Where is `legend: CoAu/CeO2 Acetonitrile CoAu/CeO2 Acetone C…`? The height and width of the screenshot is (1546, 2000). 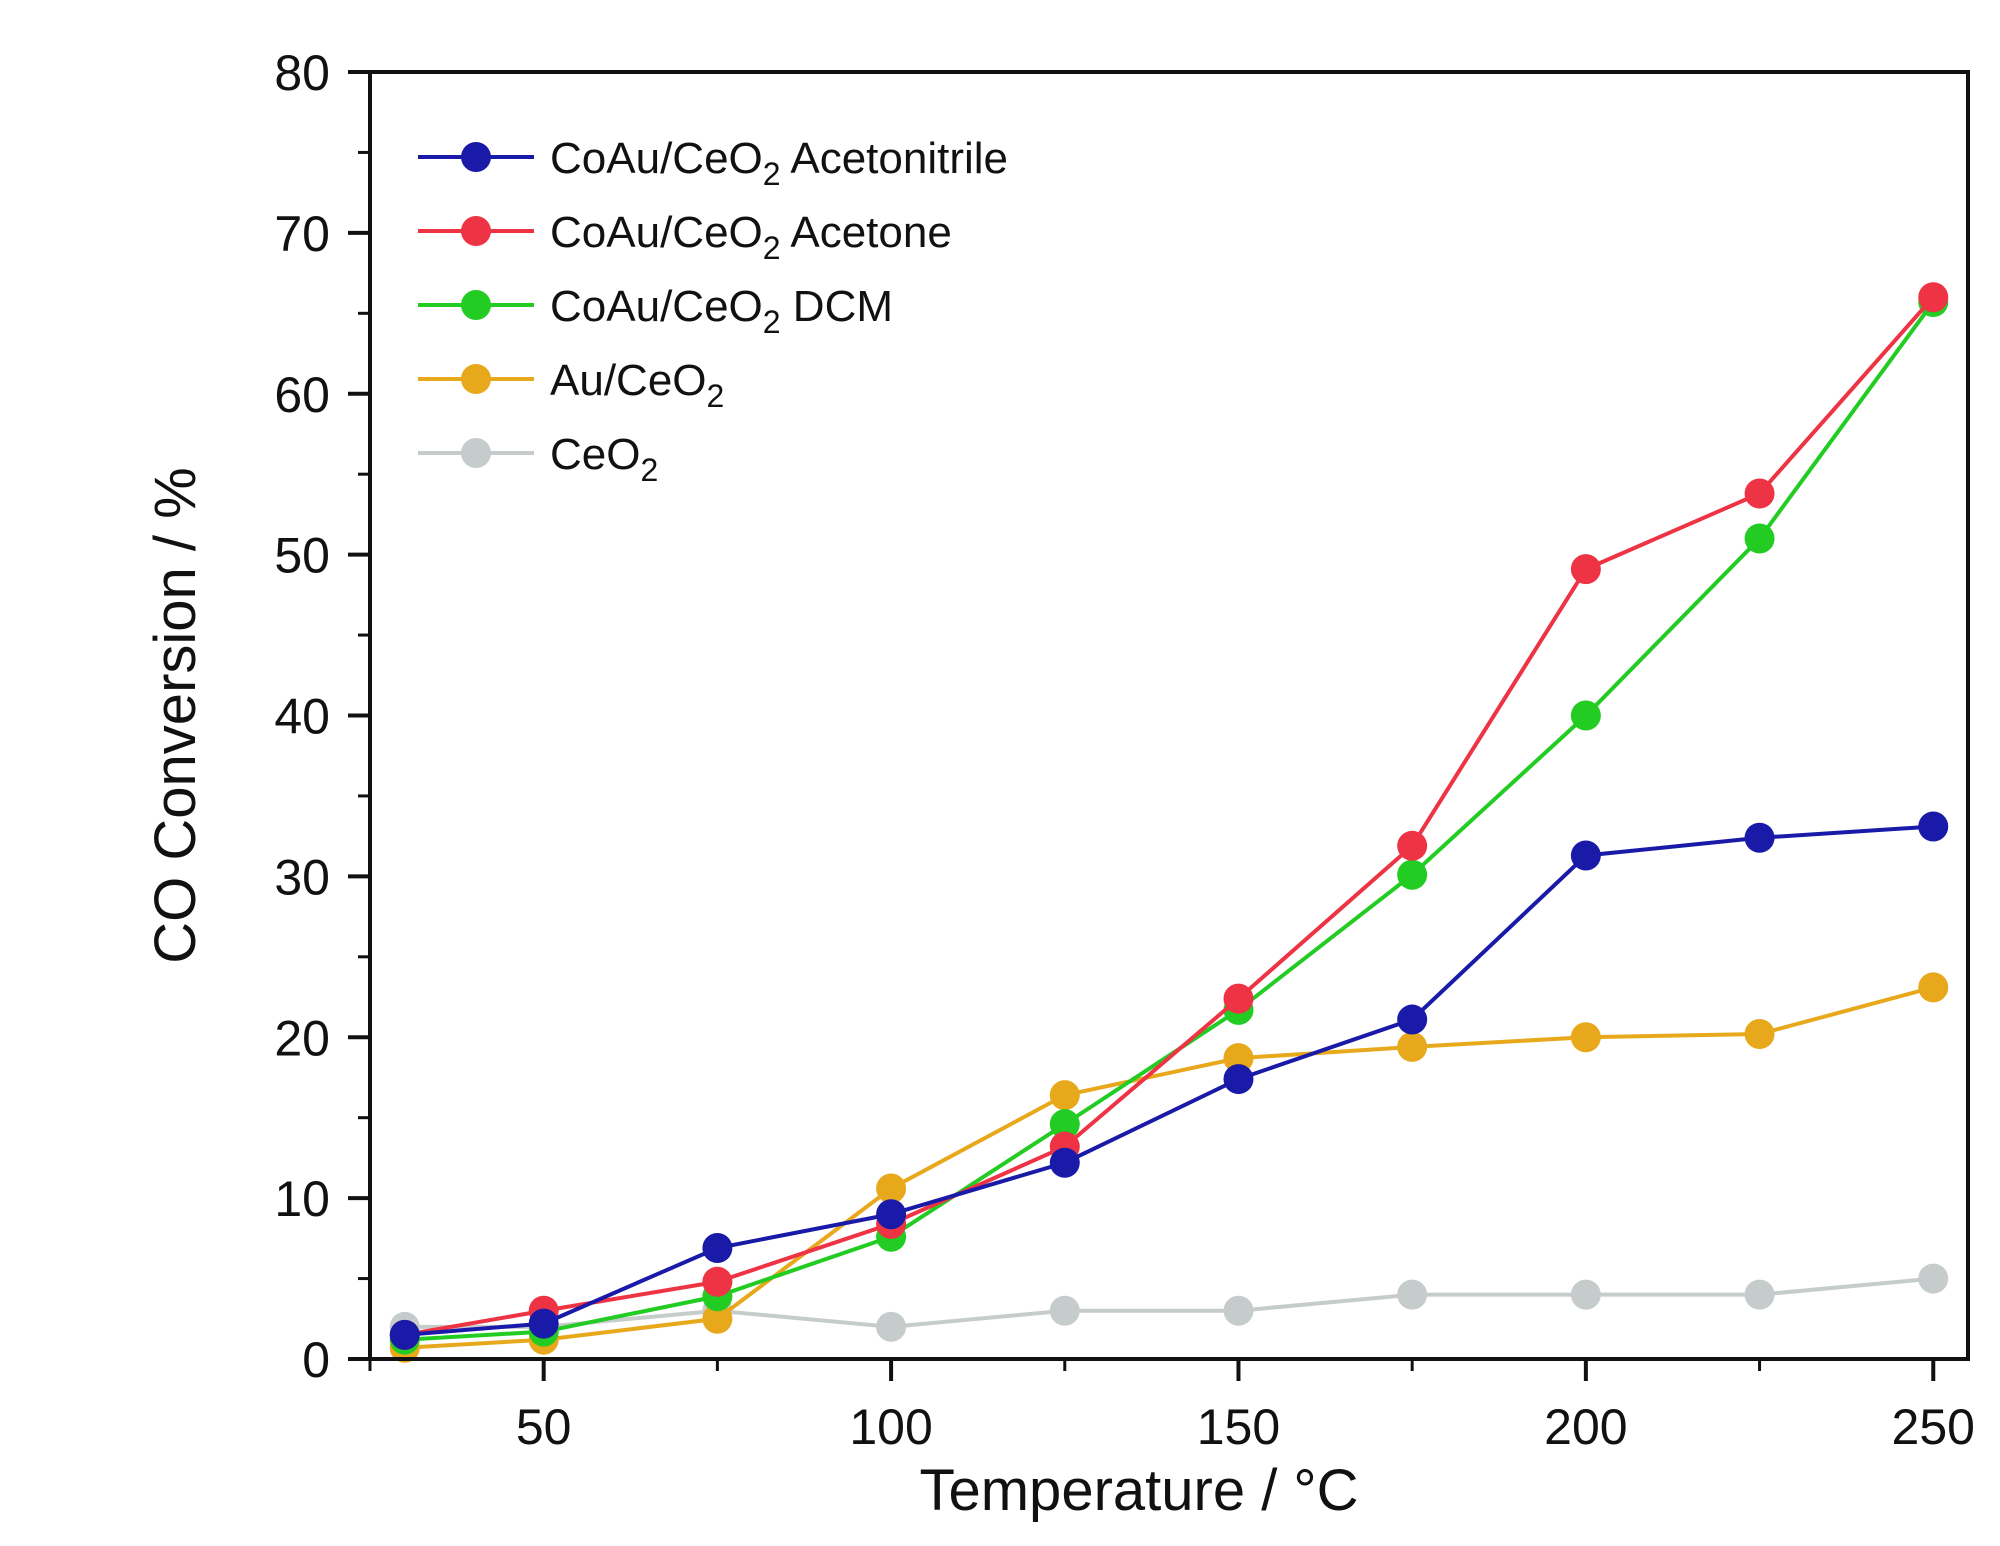
legend: CoAu/CeO2 Acetonitrile CoAu/CeO2 Acetone C… is located at coordinates (713, 311).